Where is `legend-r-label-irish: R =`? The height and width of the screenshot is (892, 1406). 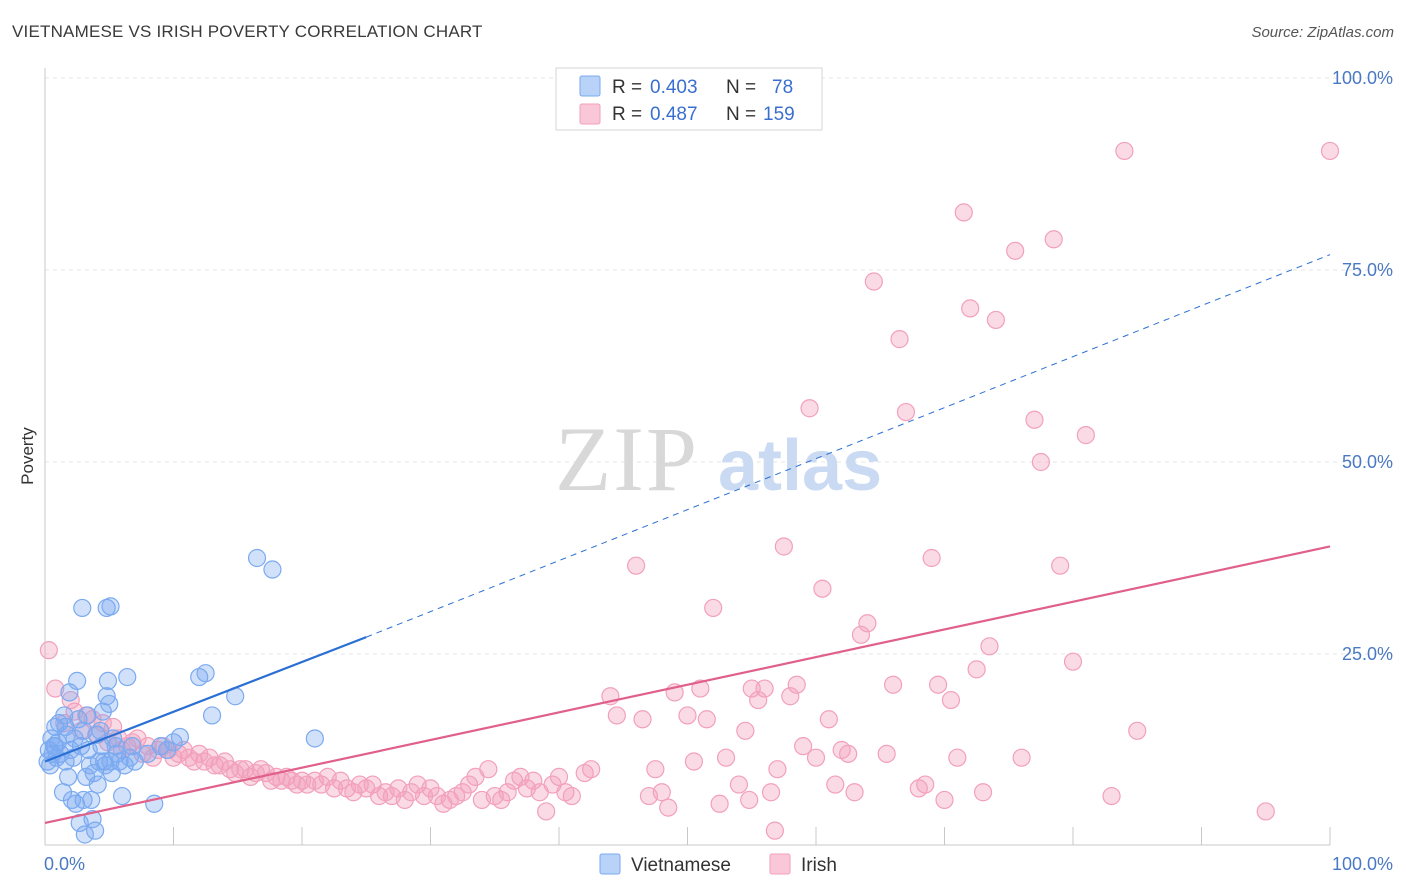 legend-r-label-irish: R = is located at coordinates (627, 114).